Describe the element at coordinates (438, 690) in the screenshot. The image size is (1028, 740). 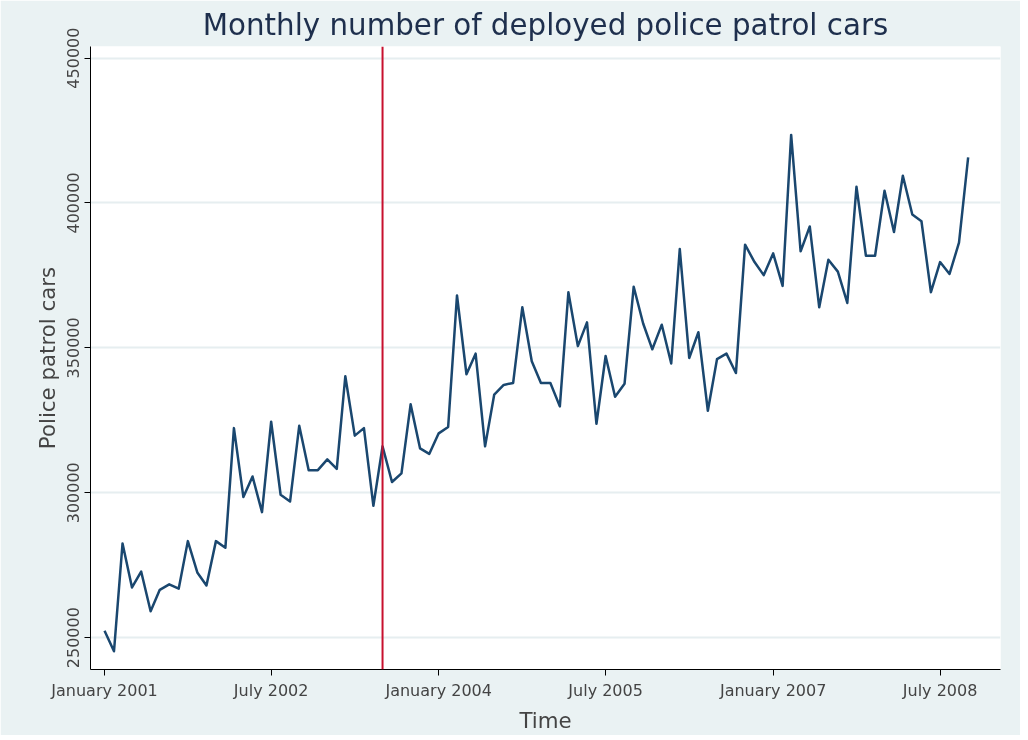
I see `x-tick-label: January 2004` at that location.